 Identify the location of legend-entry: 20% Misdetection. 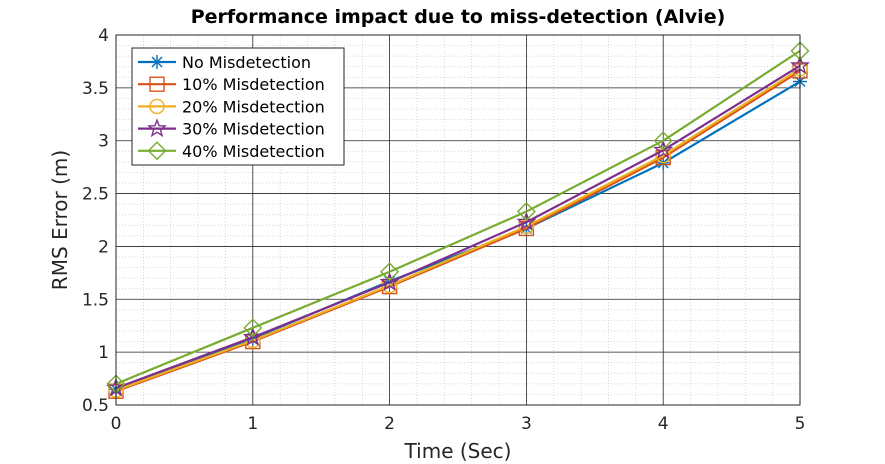
(231, 106).